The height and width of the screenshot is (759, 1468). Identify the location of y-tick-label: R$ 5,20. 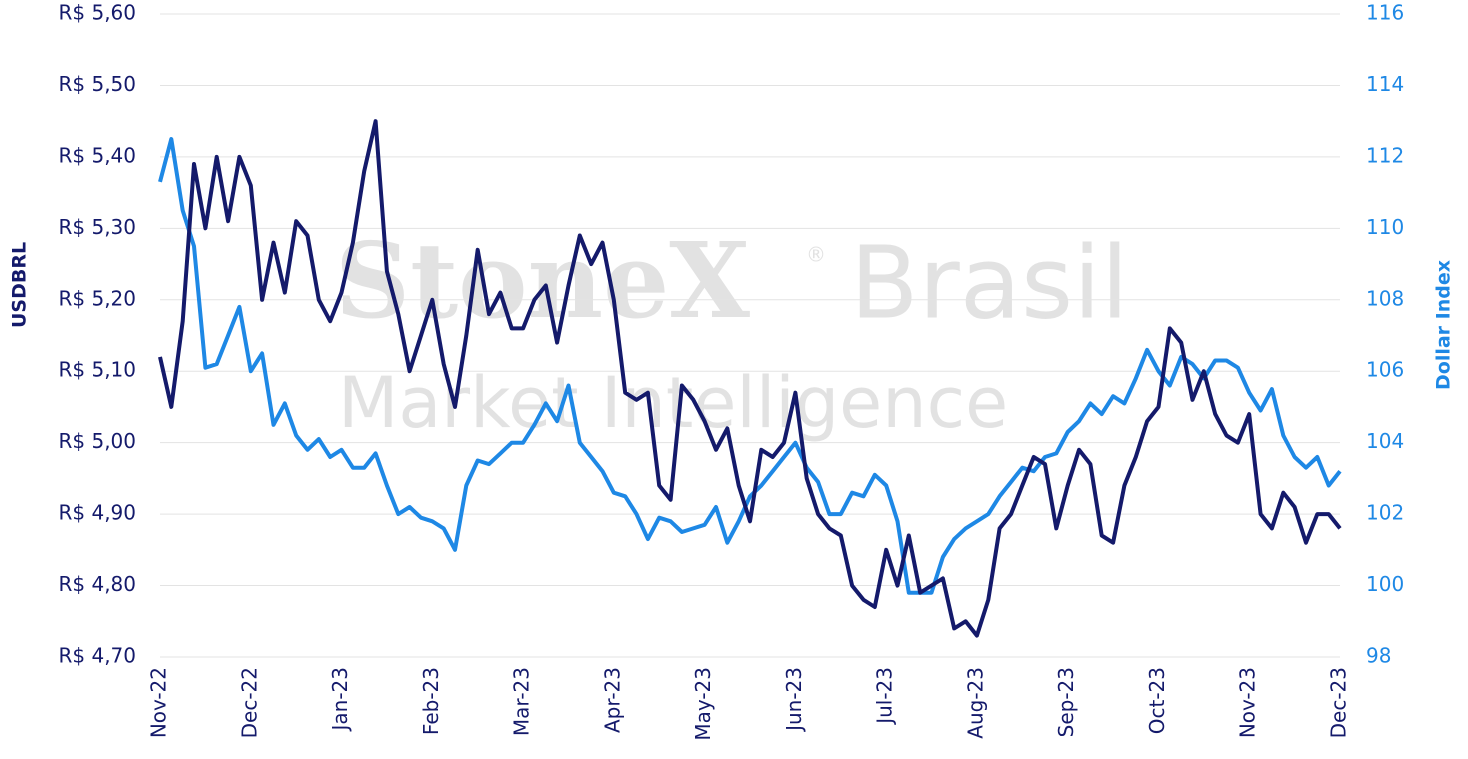
(97, 298).